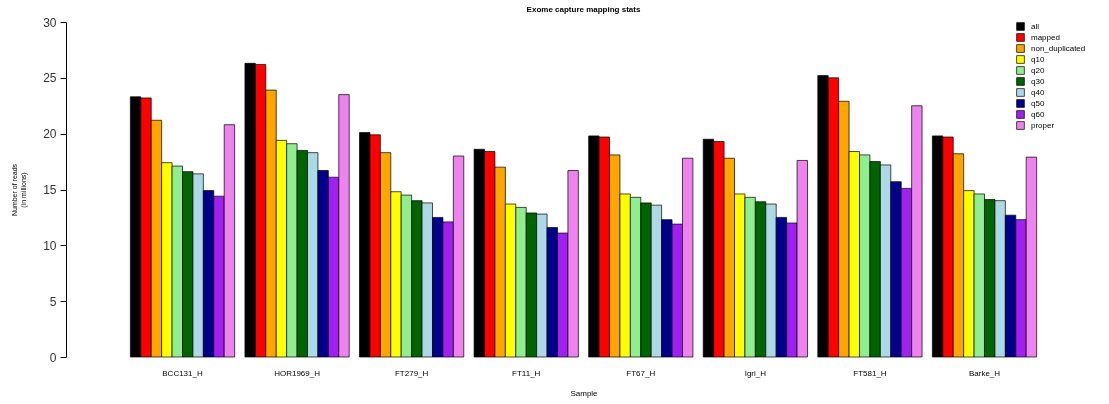 This screenshot has height=404, width=1109. What do you see at coordinates (1058, 48) in the screenshot?
I see `legend-label: non_duplicated` at bounding box center [1058, 48].